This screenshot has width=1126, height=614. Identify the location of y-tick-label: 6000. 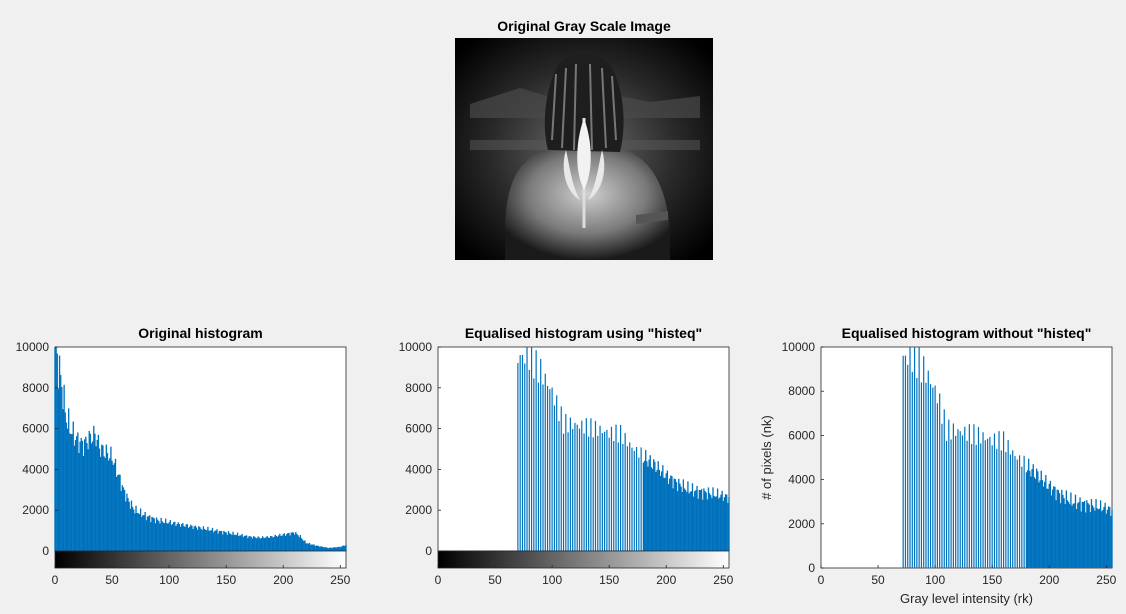
(418, 429).